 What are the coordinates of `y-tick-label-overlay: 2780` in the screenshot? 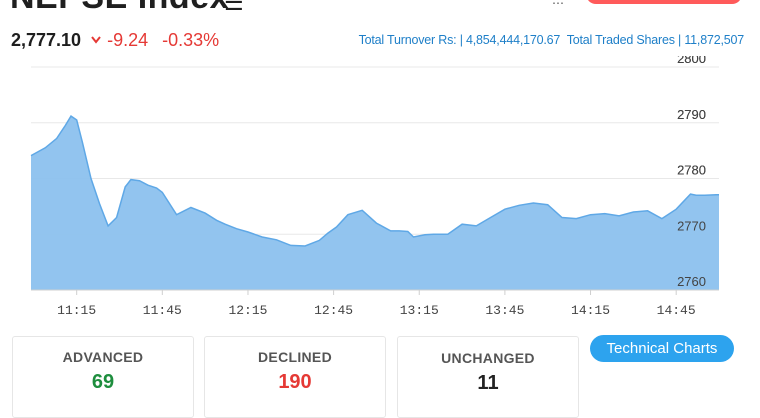 It's located at (691, 170).